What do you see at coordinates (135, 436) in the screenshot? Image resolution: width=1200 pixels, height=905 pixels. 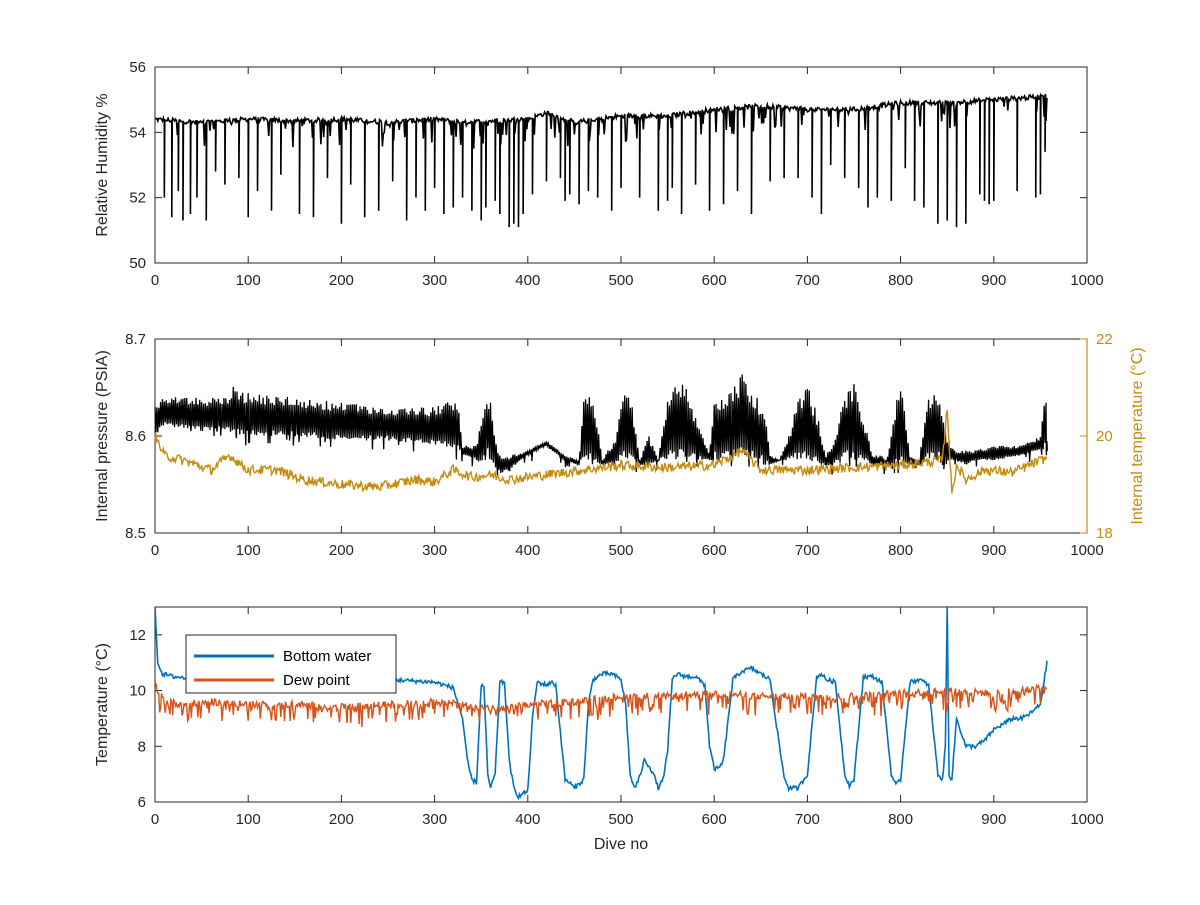 I see `y-tick-label: 8.6` at bounding box center [135, 436].